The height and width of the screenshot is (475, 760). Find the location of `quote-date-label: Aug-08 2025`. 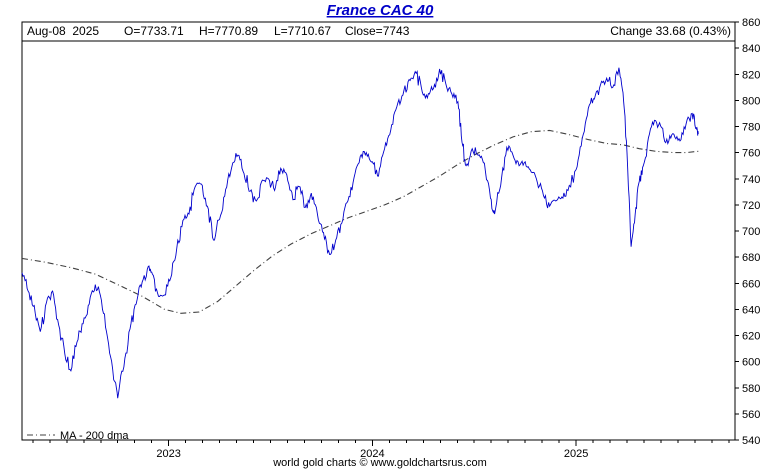

quote-date-label: Aug-08 2025 is located at coordinates (63, 31).